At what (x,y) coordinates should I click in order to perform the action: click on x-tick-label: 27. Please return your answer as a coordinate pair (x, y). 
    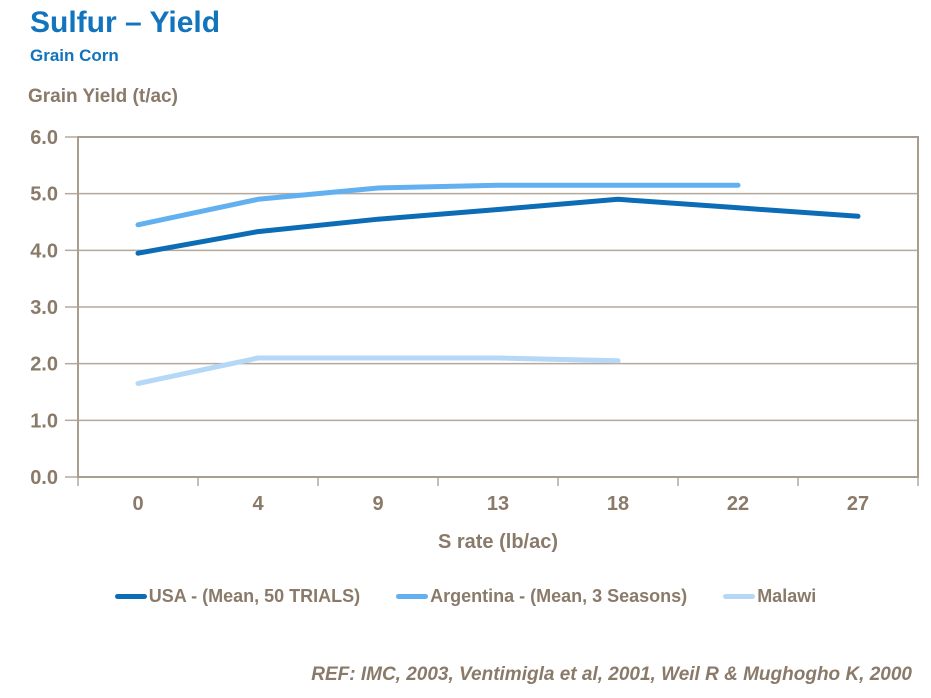
    Looking at the image, I should click on (858, 504).